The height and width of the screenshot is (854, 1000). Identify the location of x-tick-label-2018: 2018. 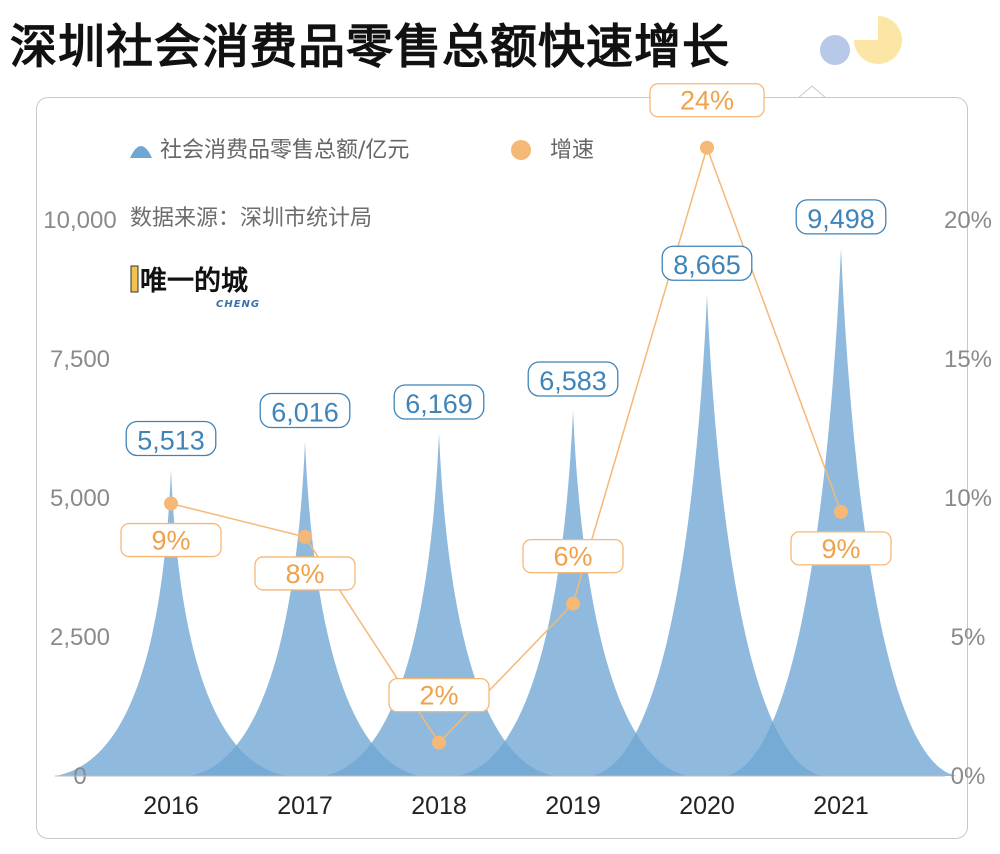
(439, 806).